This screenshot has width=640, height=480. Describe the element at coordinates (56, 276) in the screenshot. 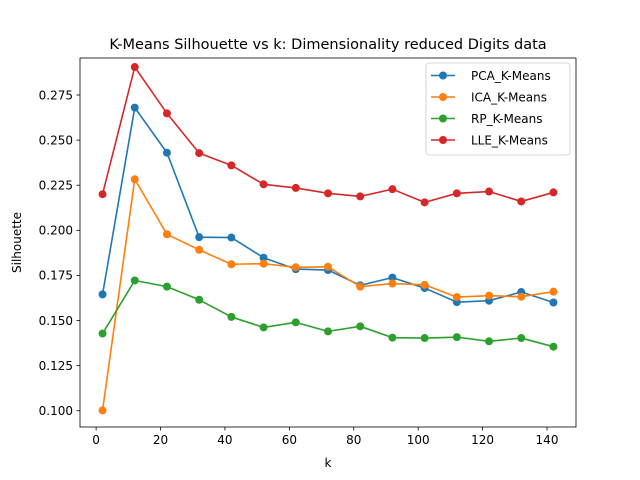

I see `y-tick-label: 0.175` at that location.